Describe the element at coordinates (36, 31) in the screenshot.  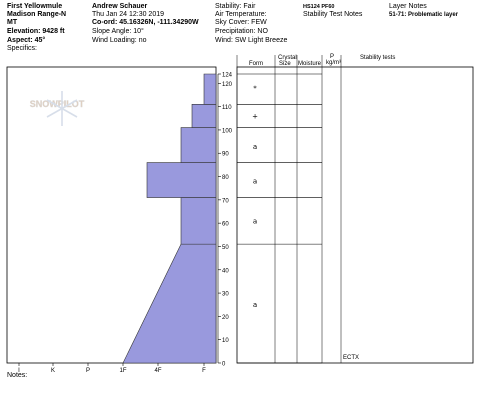
I see `elevation: Elevation: 9428 ft` at that location.